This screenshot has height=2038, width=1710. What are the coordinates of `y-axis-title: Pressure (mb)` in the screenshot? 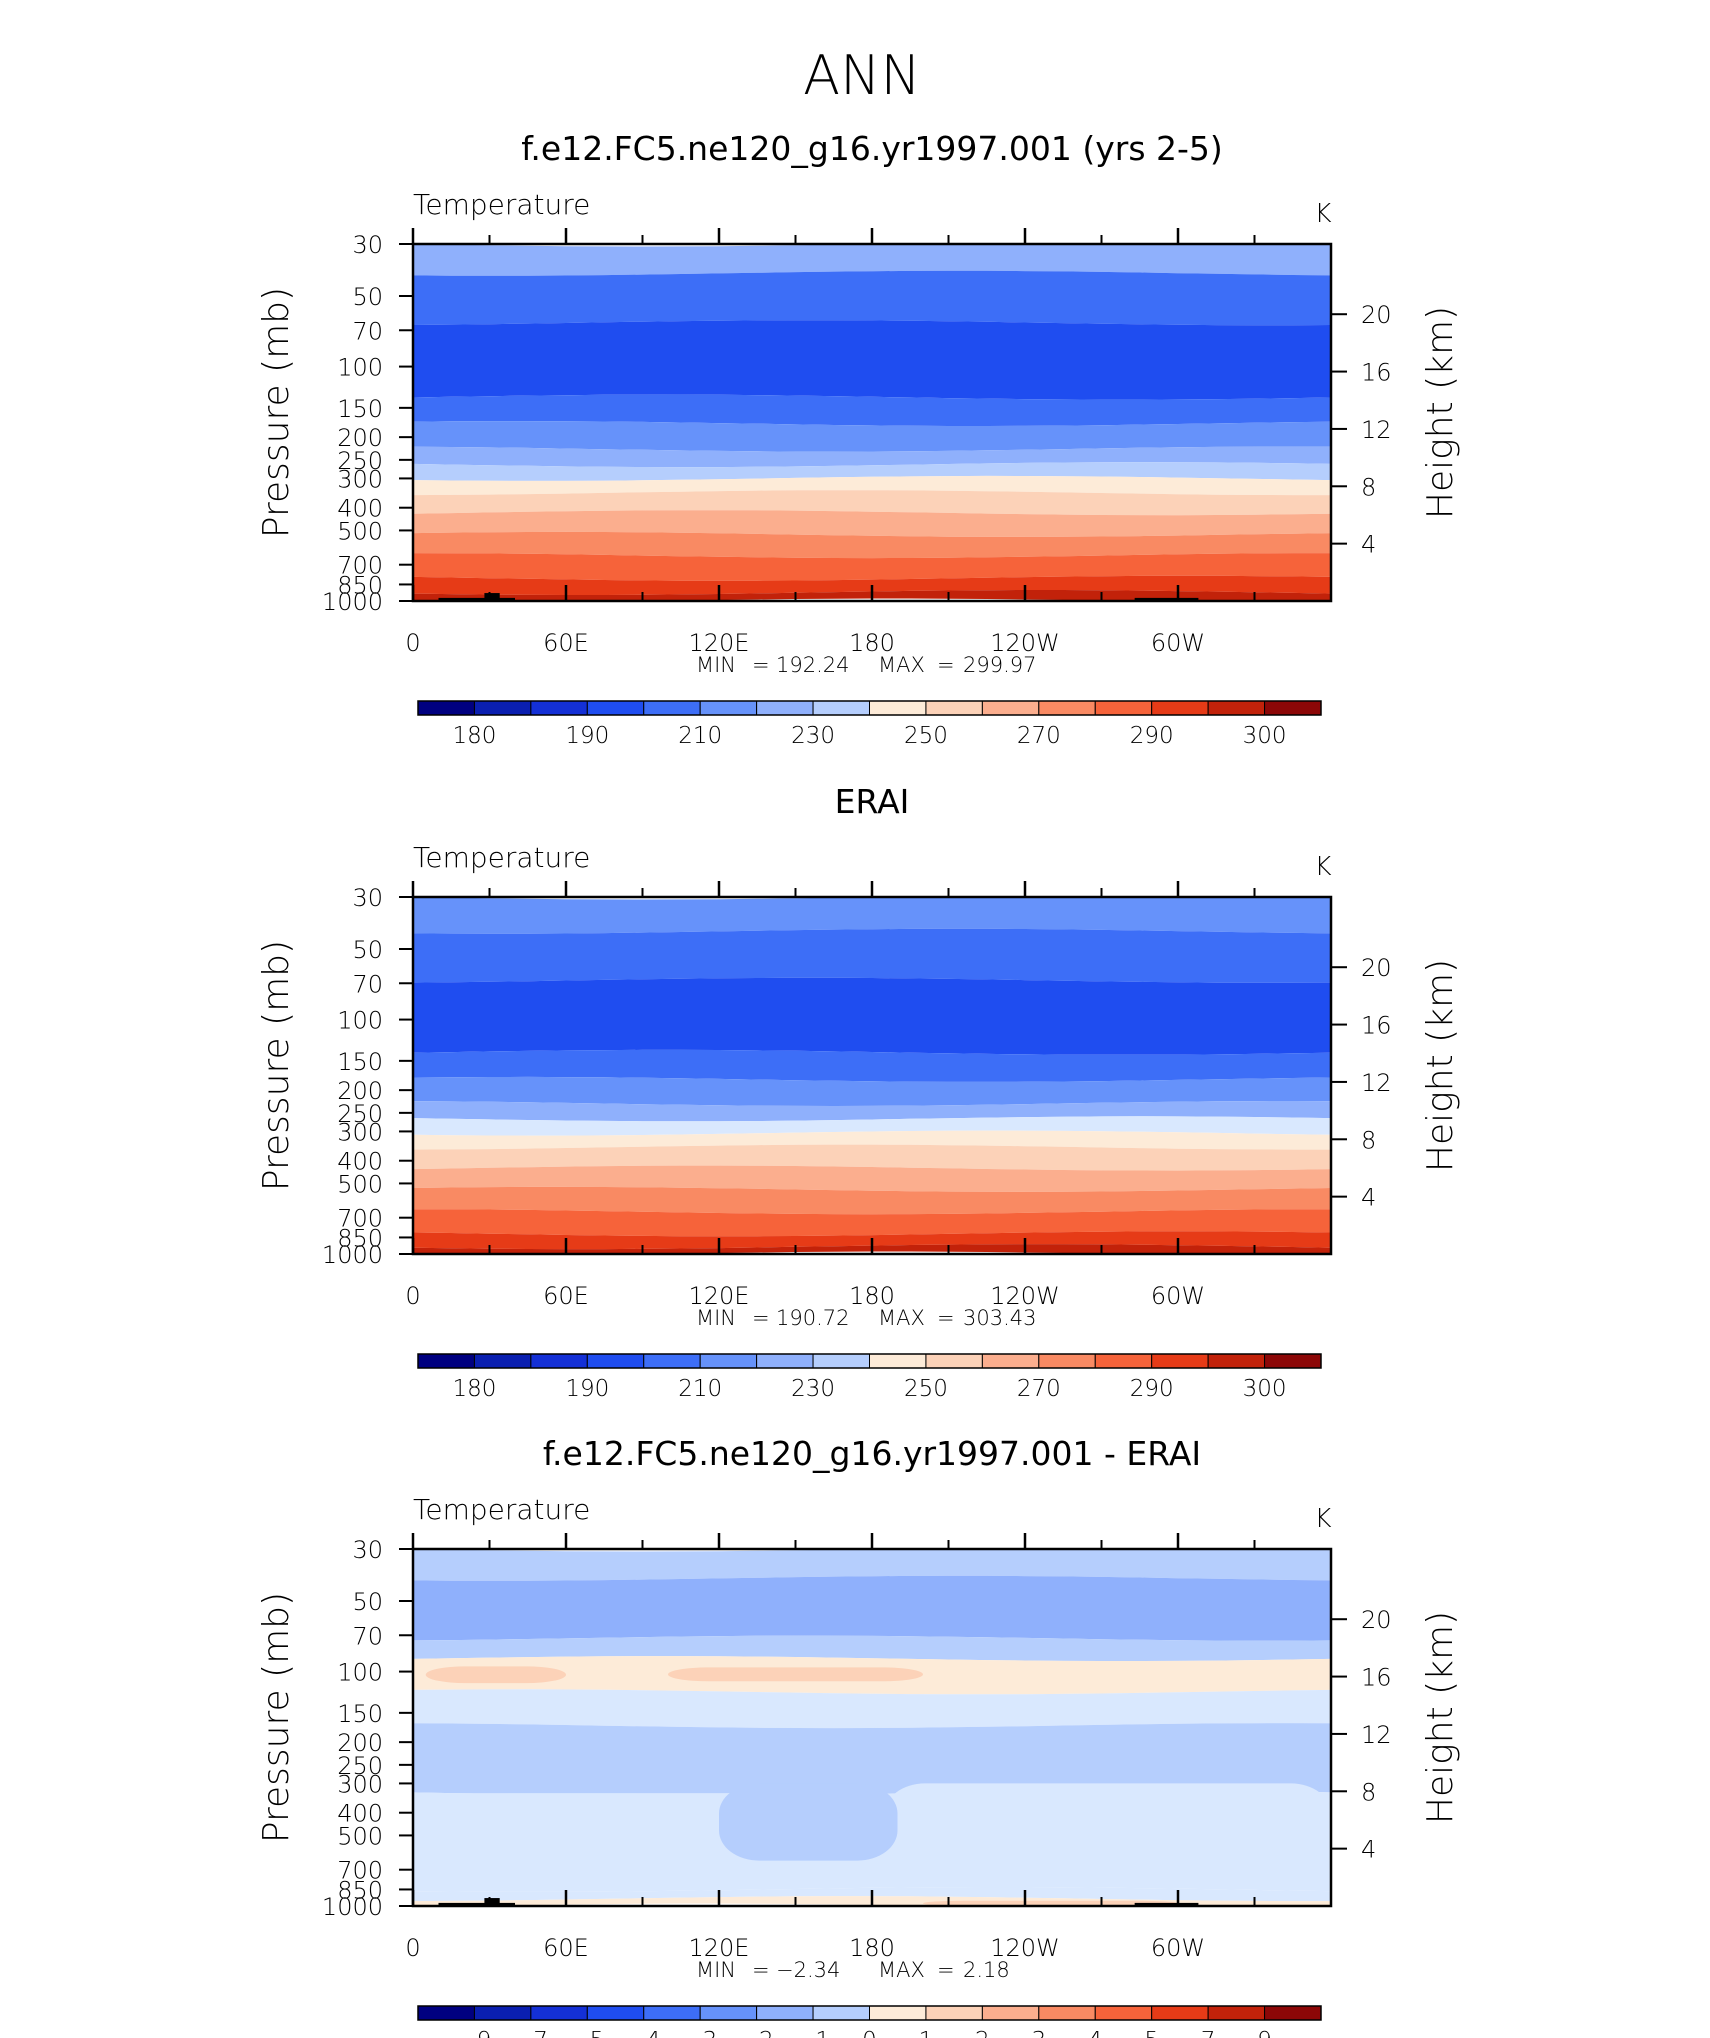 It's located at (276, 1717).